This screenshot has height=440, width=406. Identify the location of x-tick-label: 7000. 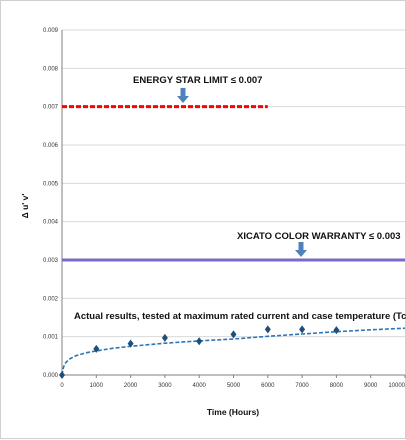
(302, 386).